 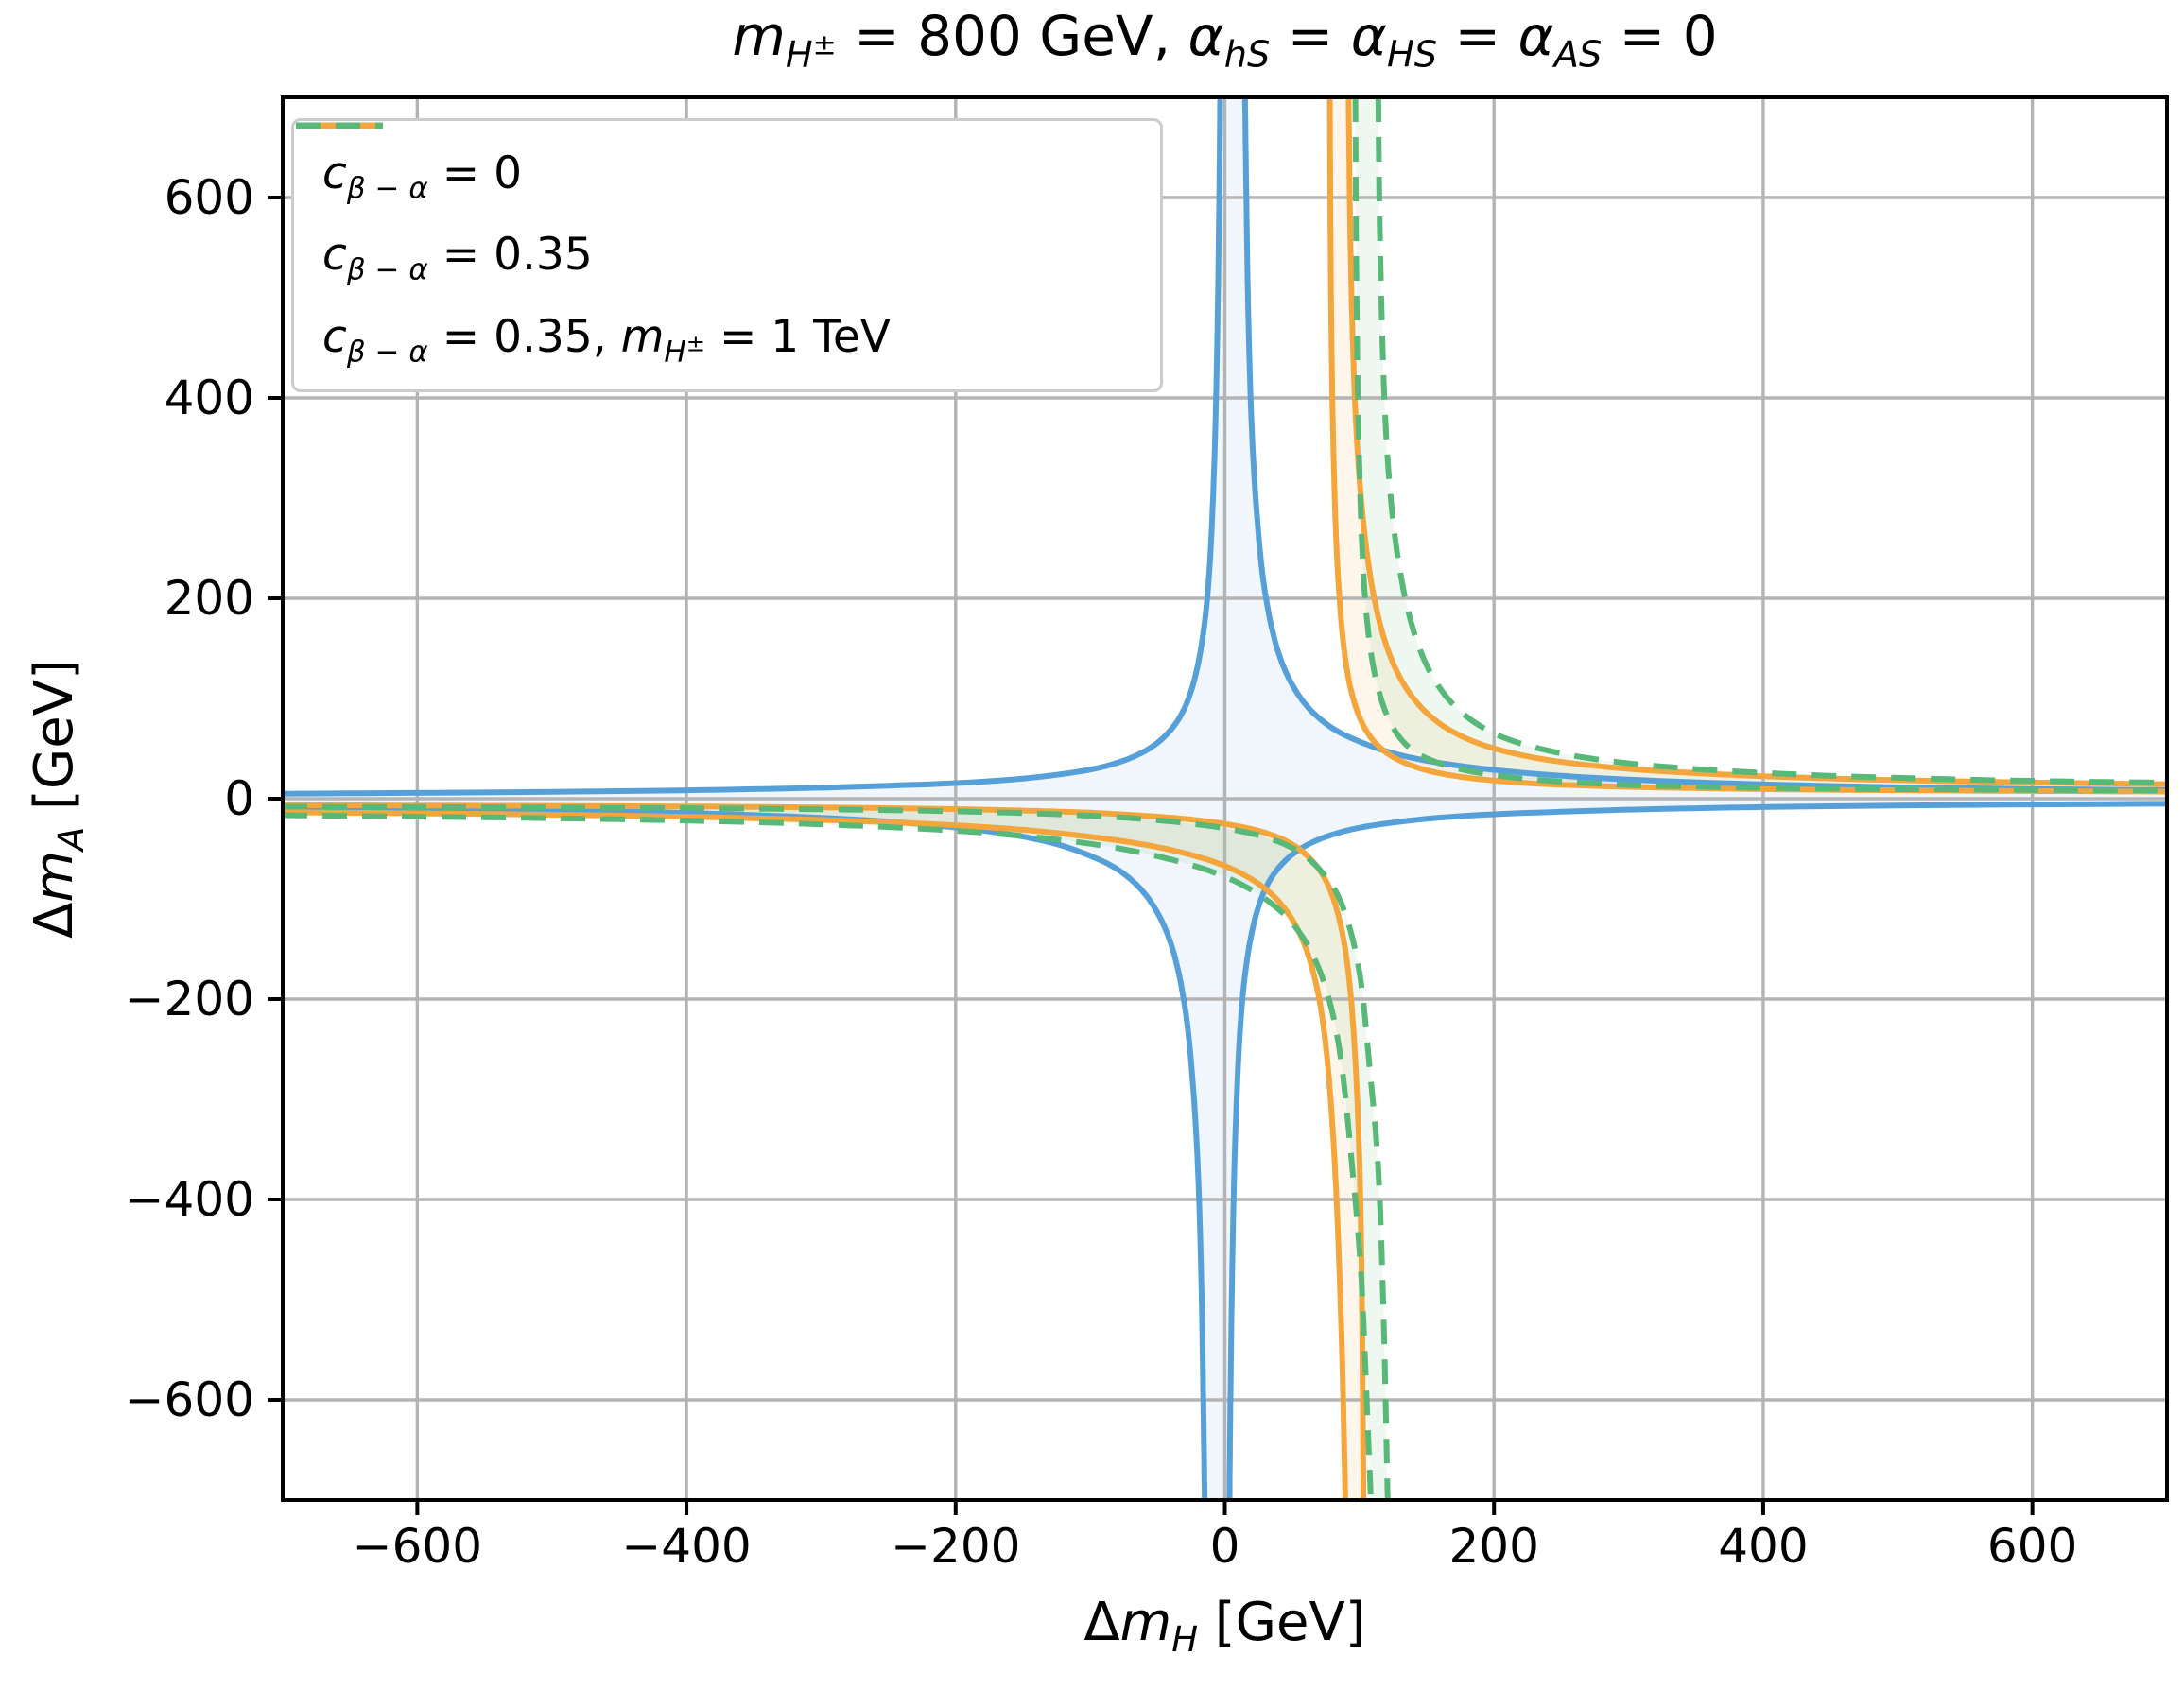 I want to click on y-tick-label-600: 600, so click(x=209, y=197).